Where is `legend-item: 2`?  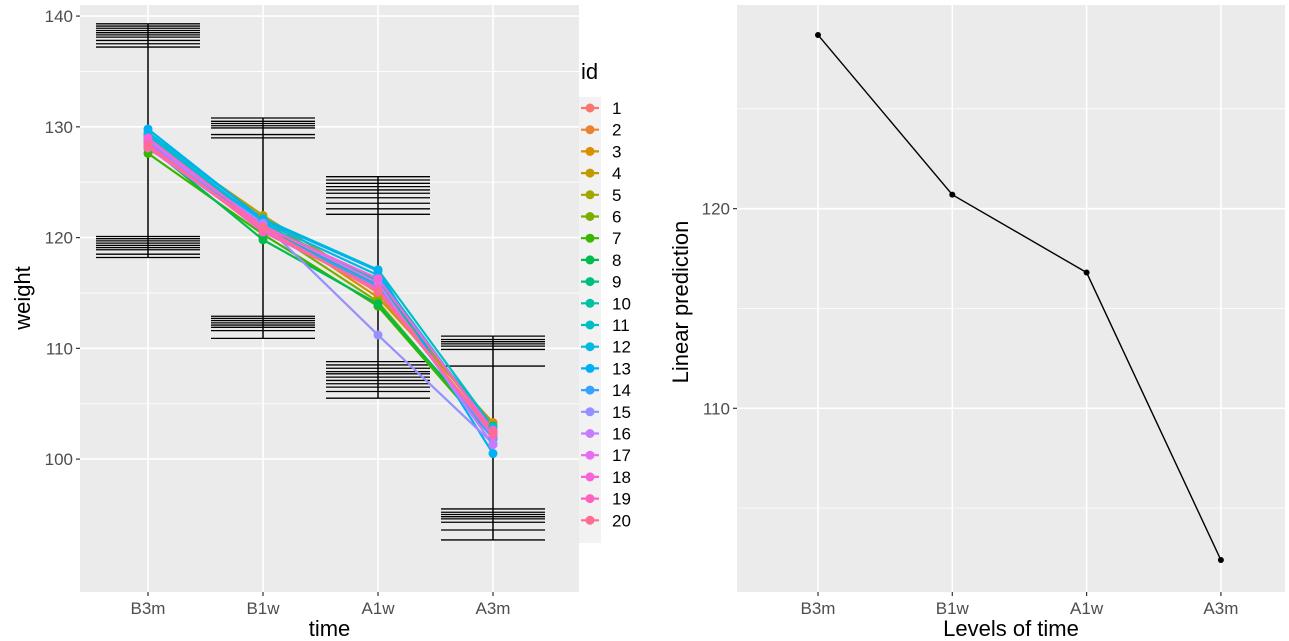 legend-item: 2 is located at coordinates (601, 130).